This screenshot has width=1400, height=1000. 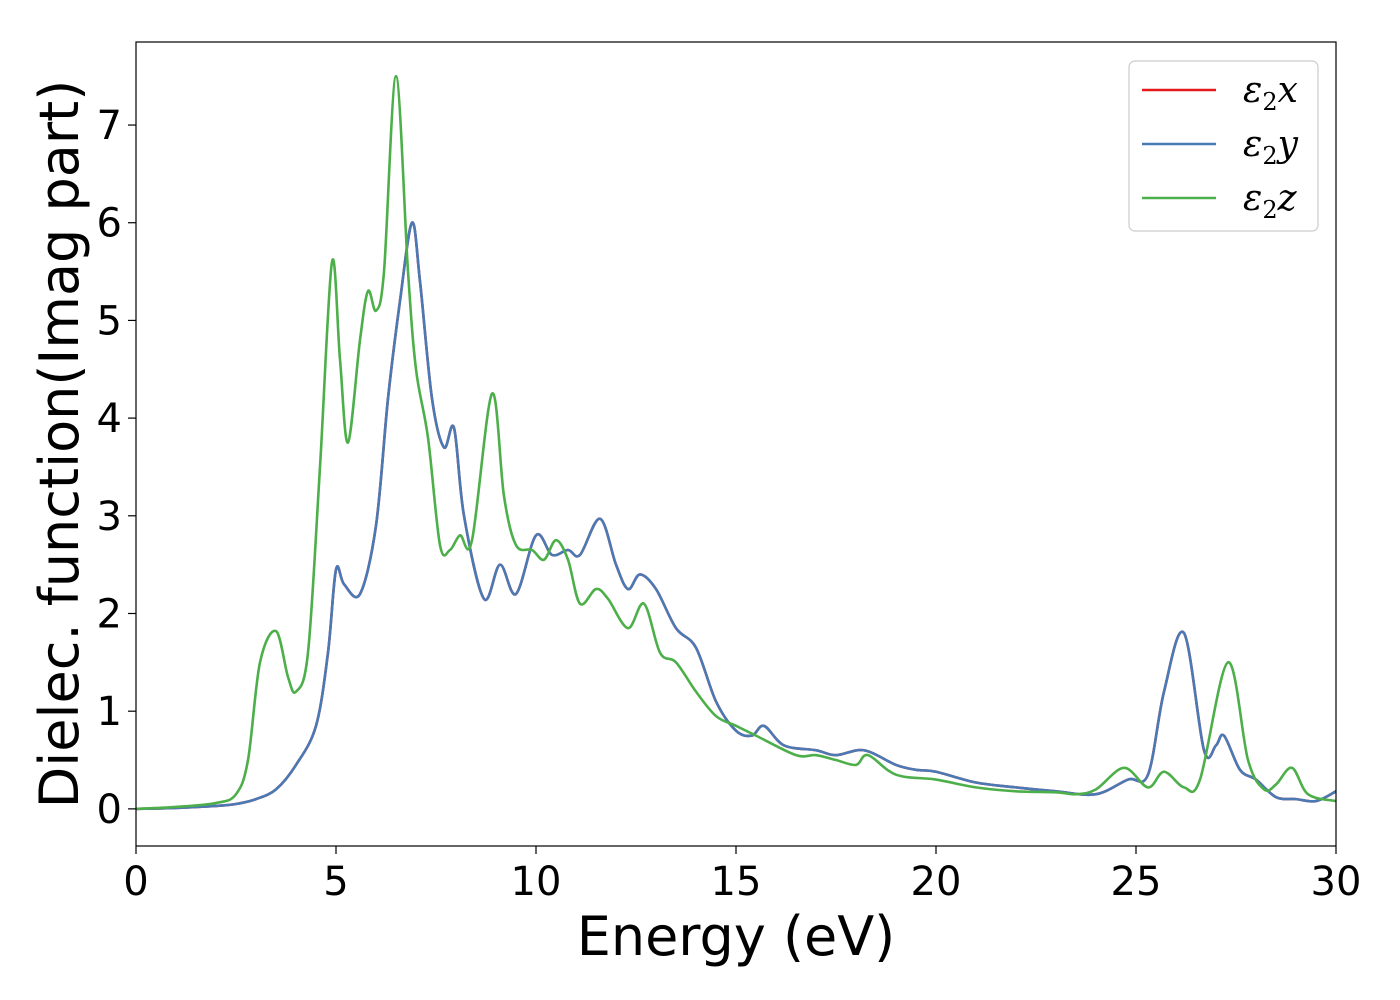 I want to click on x-axis-ticks: 0 5 10 15 20 25 30, so click(x=742, y=875).